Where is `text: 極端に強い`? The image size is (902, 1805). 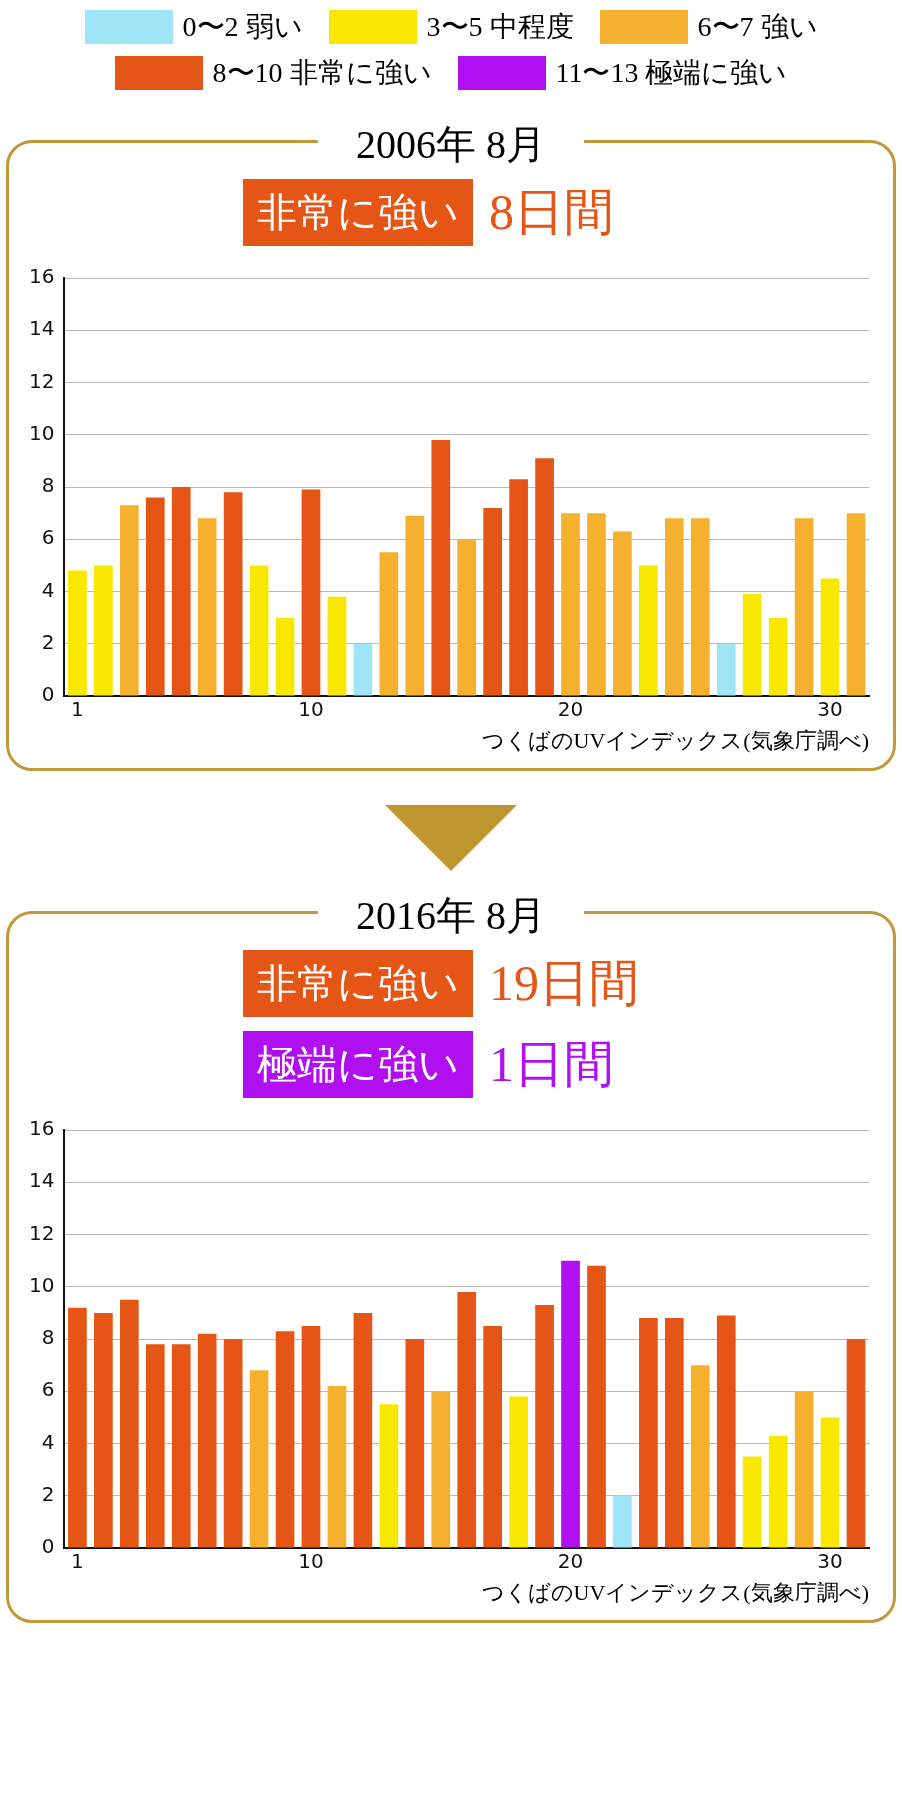
text: 極端に強い is located at coordinates (358, 1064).